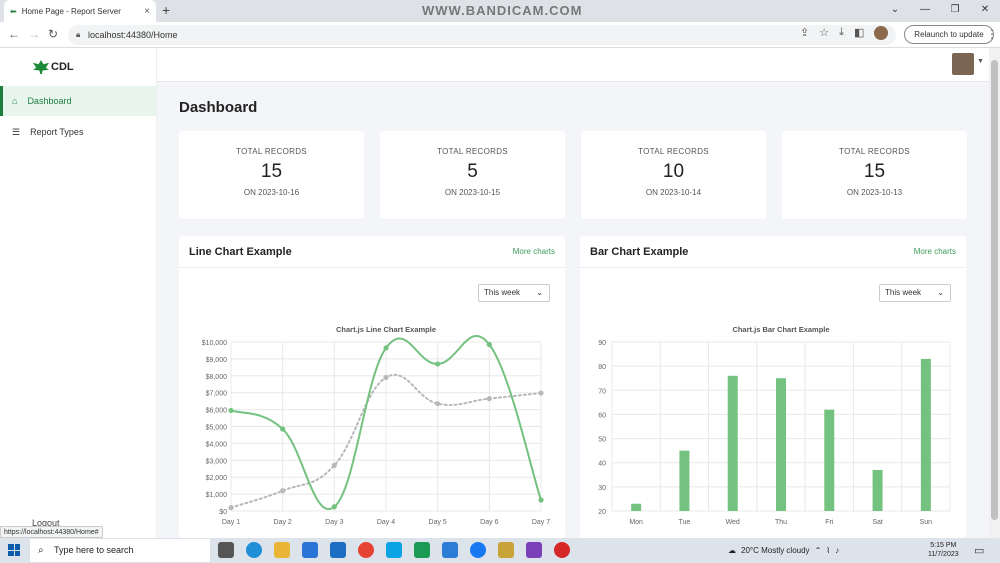  Describe the element at coordinates (34, 34) in the screenshot. I see `forward-icon: →` at that location.